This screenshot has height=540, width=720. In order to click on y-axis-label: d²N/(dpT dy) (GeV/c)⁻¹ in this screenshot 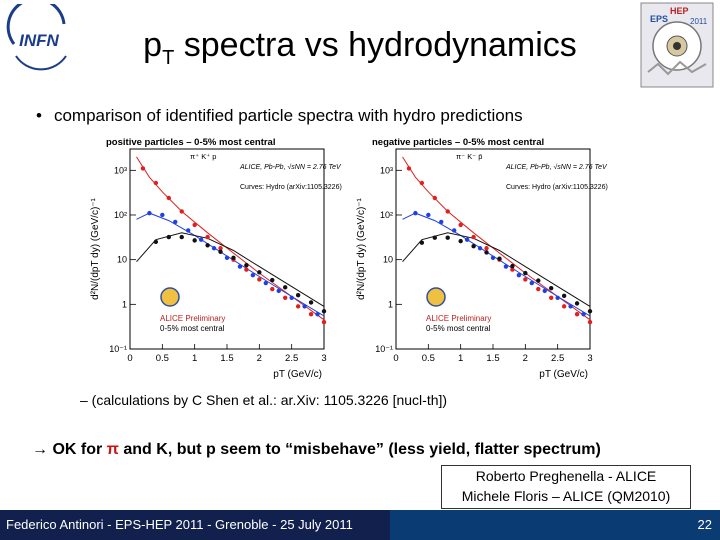, I will do `click(361, 248)`.